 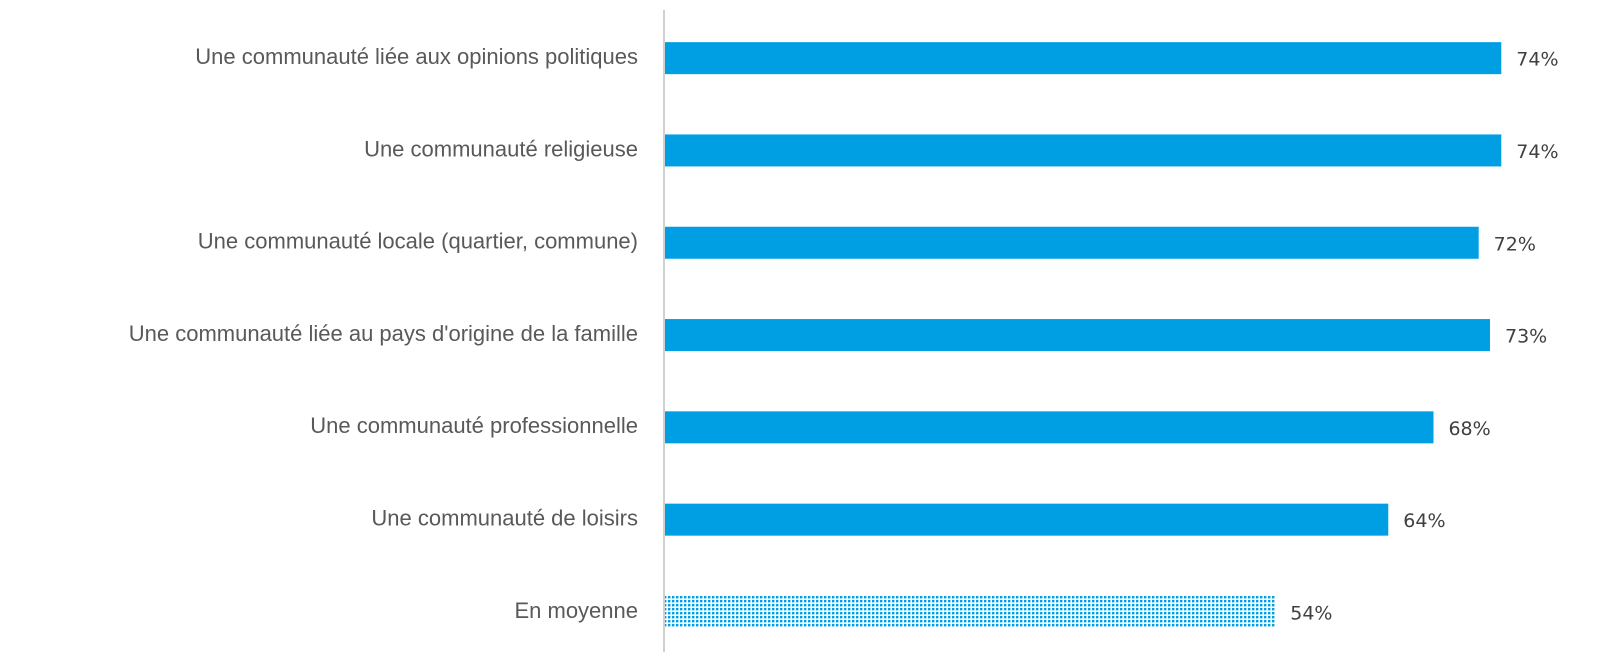 I want to click on value-label: 54%, so click(x=1311, y=613).